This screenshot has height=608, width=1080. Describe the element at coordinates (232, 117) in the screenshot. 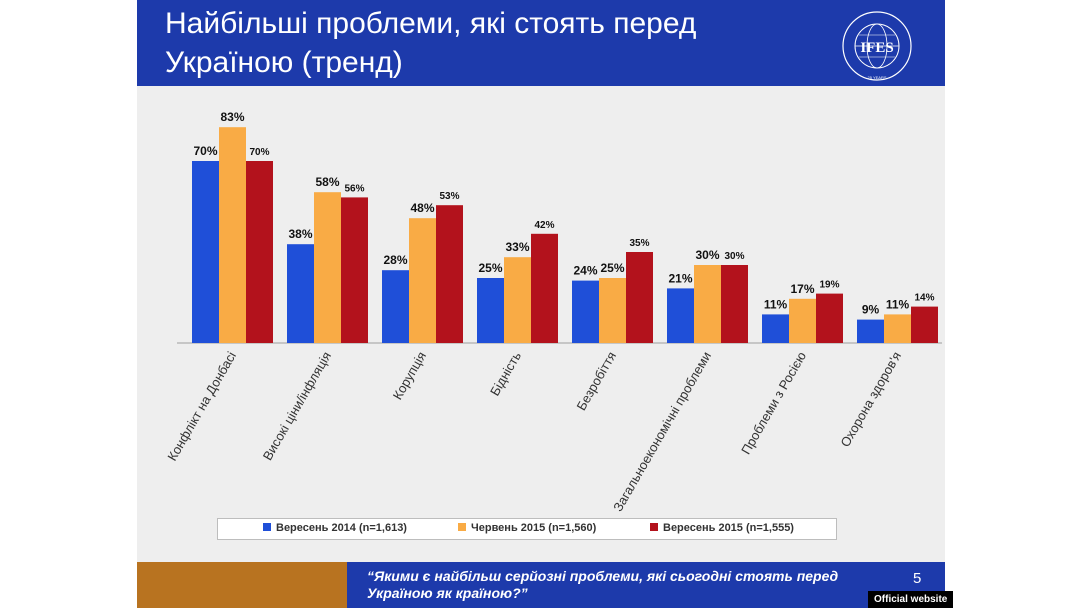

I see `data-label: 83%` at that location.